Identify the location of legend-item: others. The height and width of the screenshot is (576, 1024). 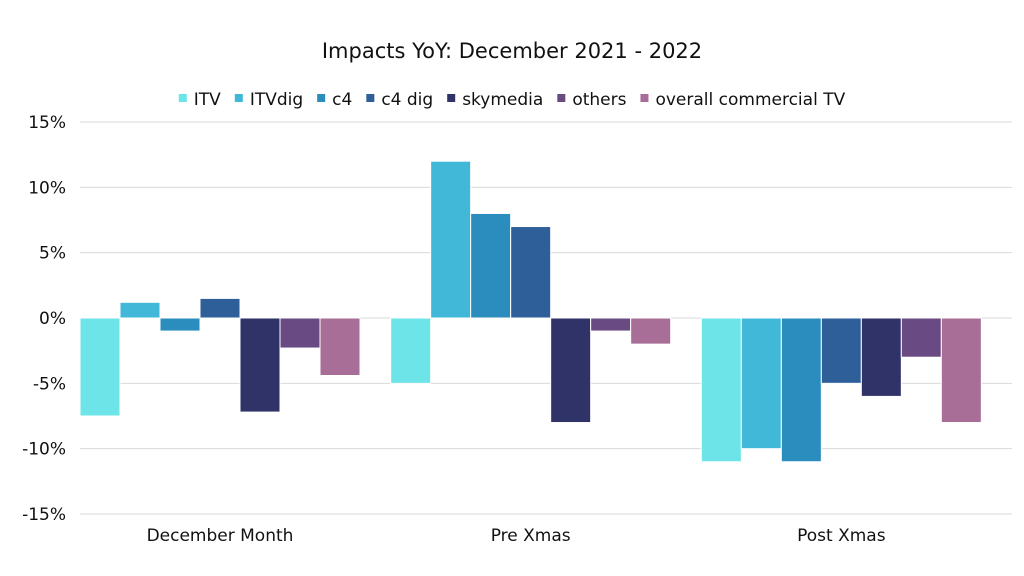
(592, 100).